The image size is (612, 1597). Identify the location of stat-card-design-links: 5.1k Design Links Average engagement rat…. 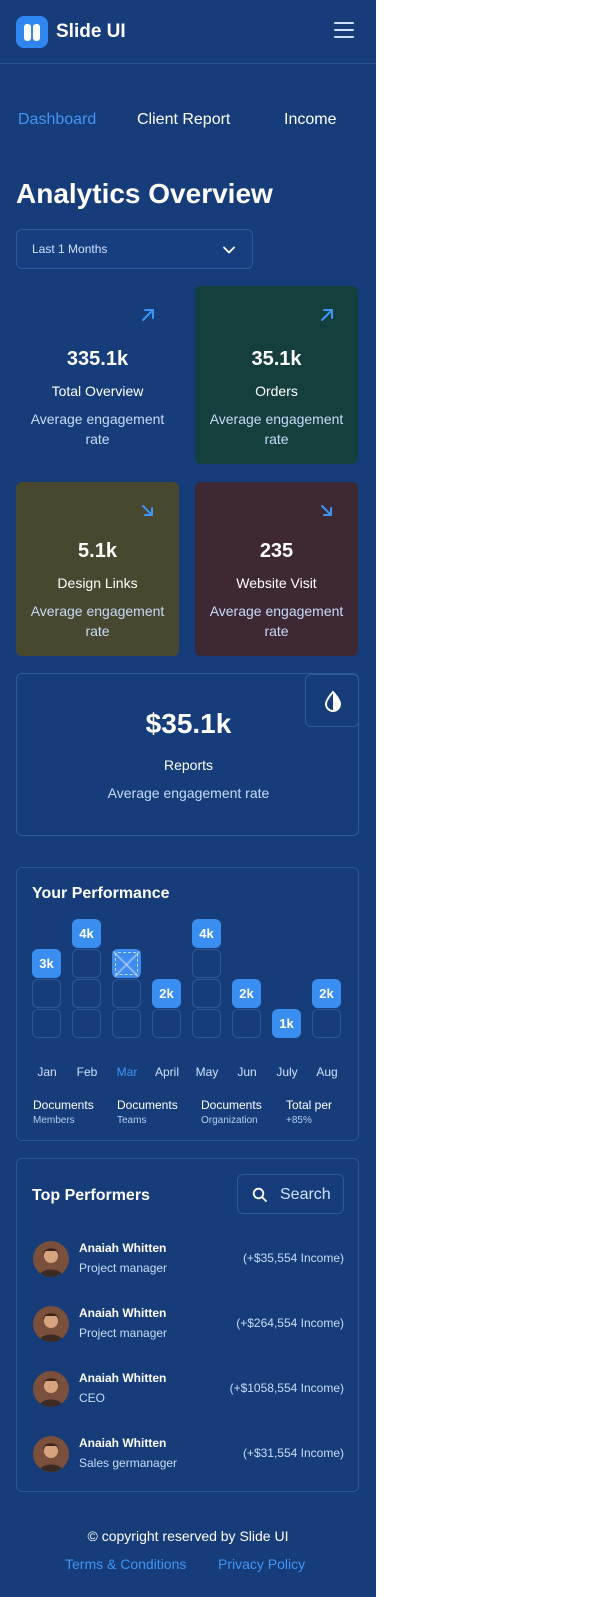
(97, 569).